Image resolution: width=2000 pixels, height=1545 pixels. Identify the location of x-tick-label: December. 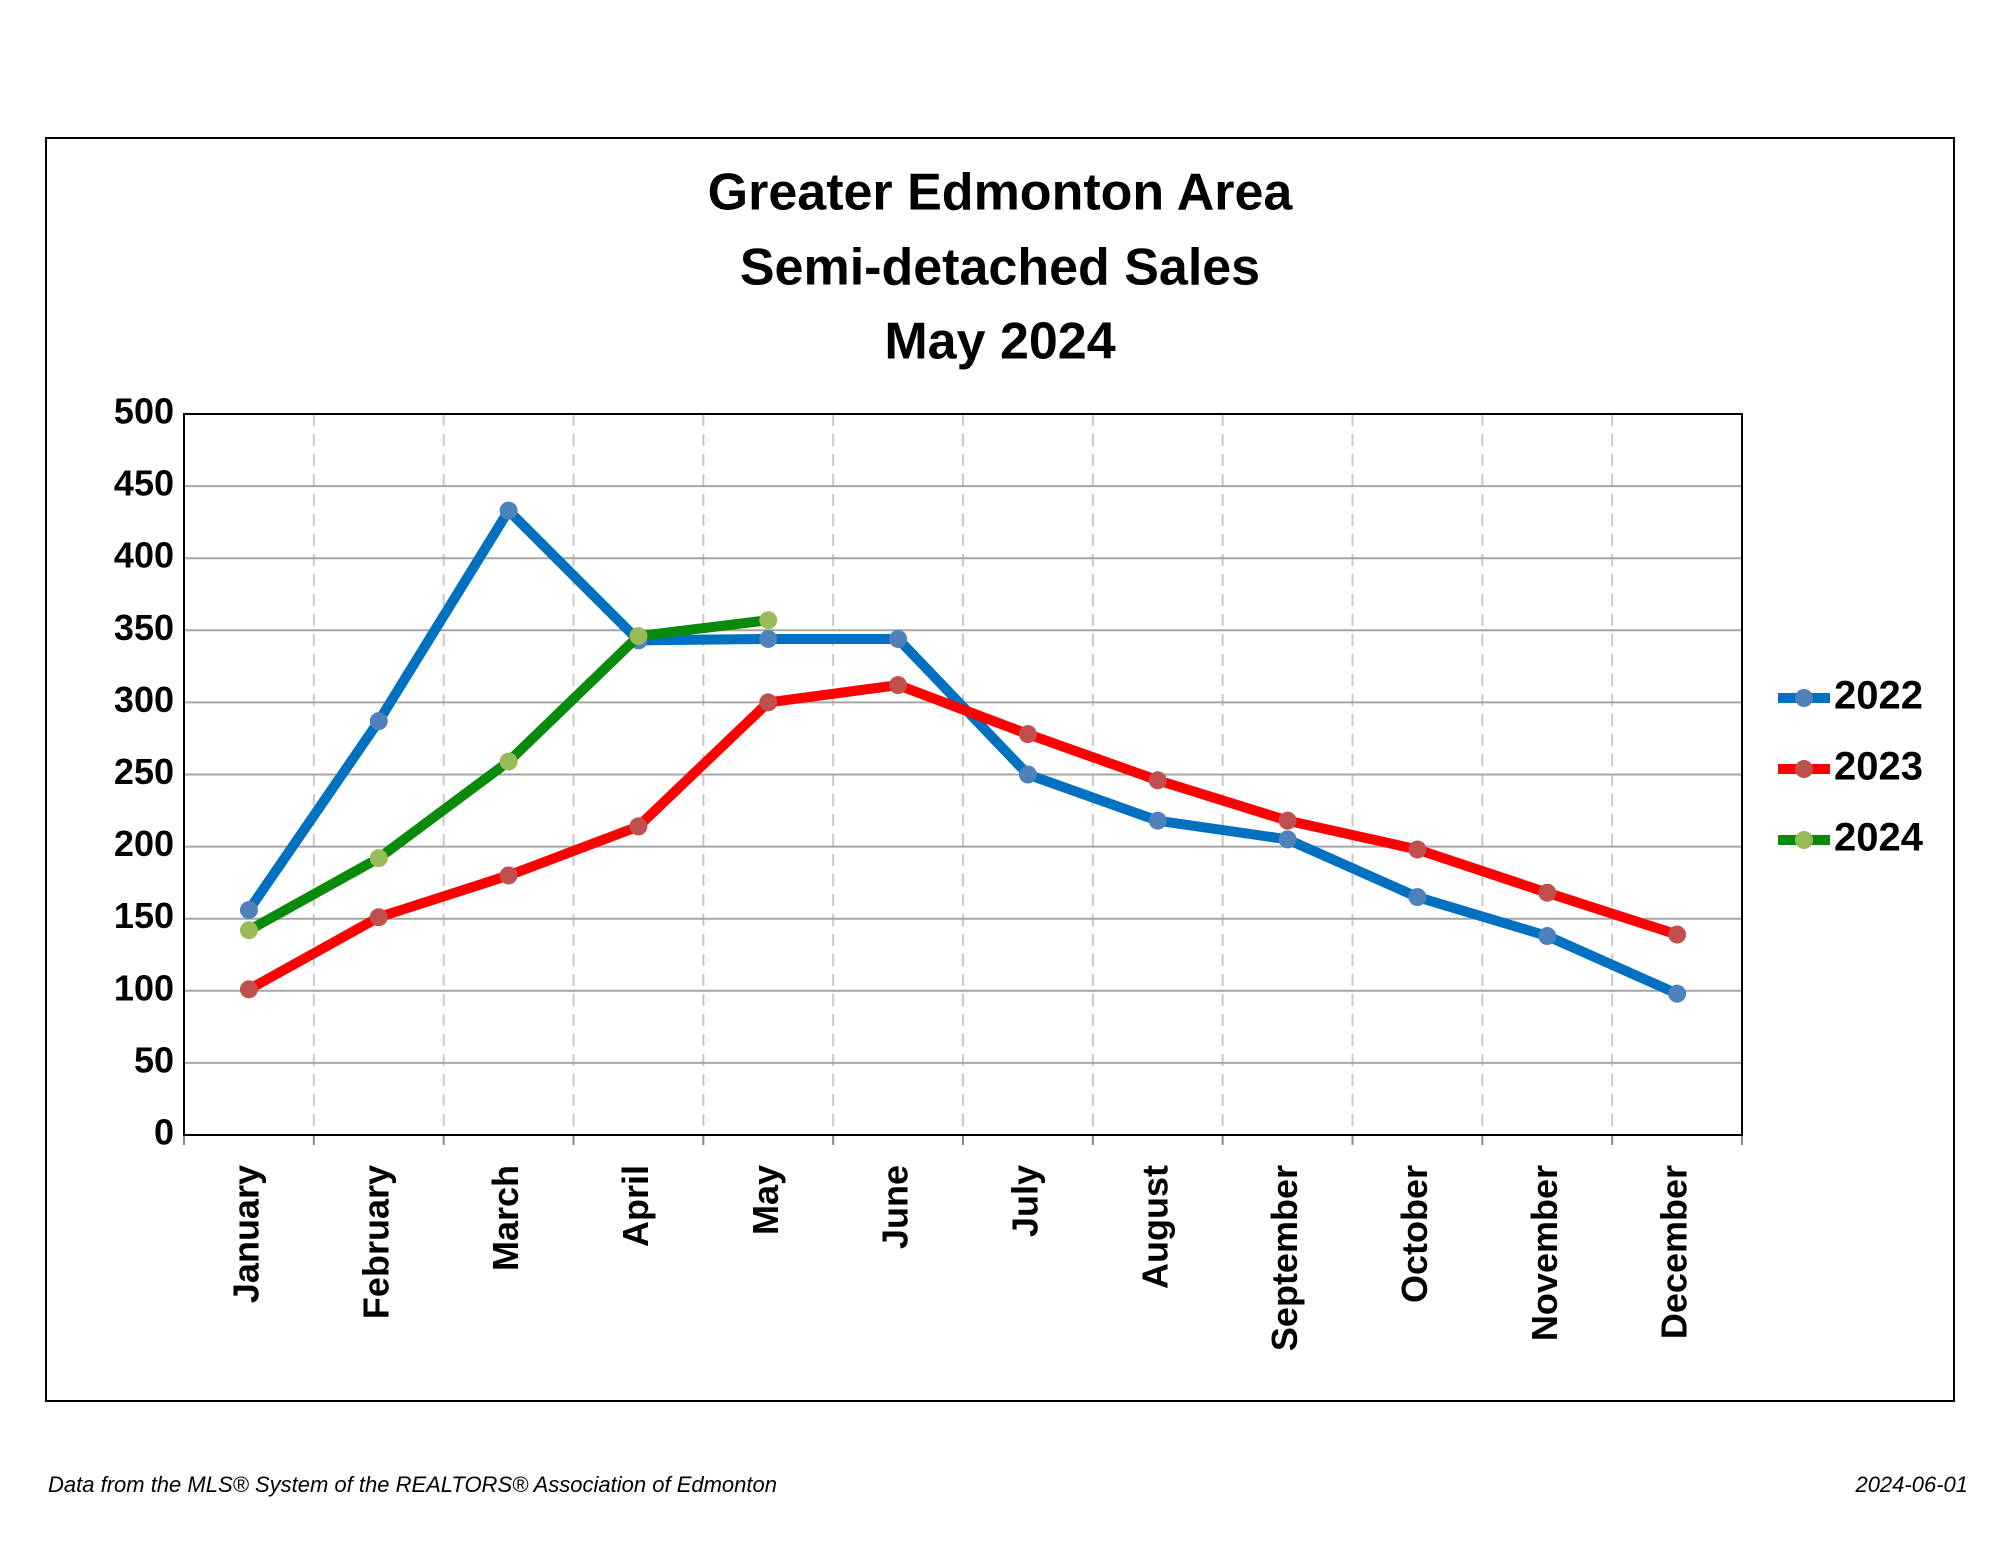
(1674, 1252).